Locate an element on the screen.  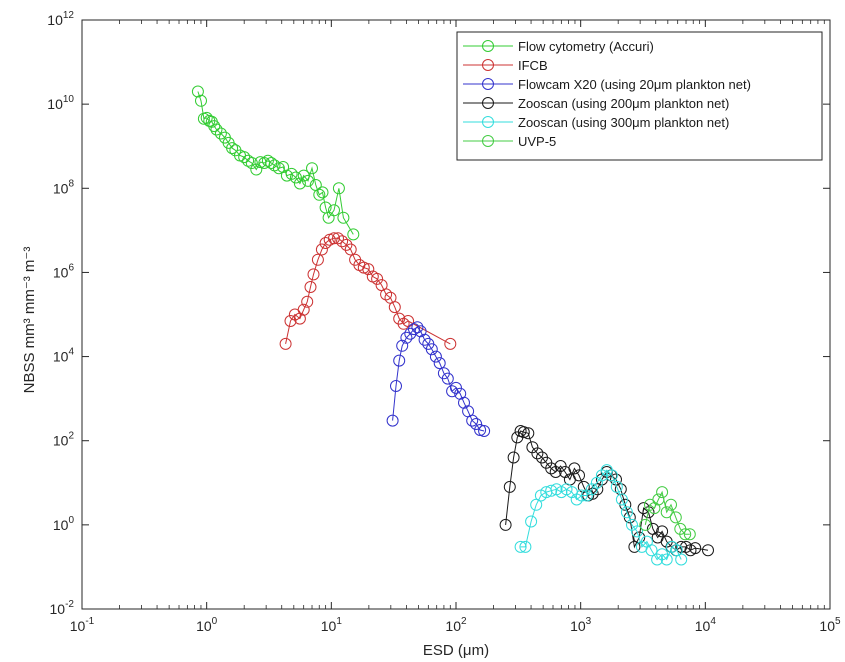
x-tick-label: 10⁴ is located at coordinates (706, 625).